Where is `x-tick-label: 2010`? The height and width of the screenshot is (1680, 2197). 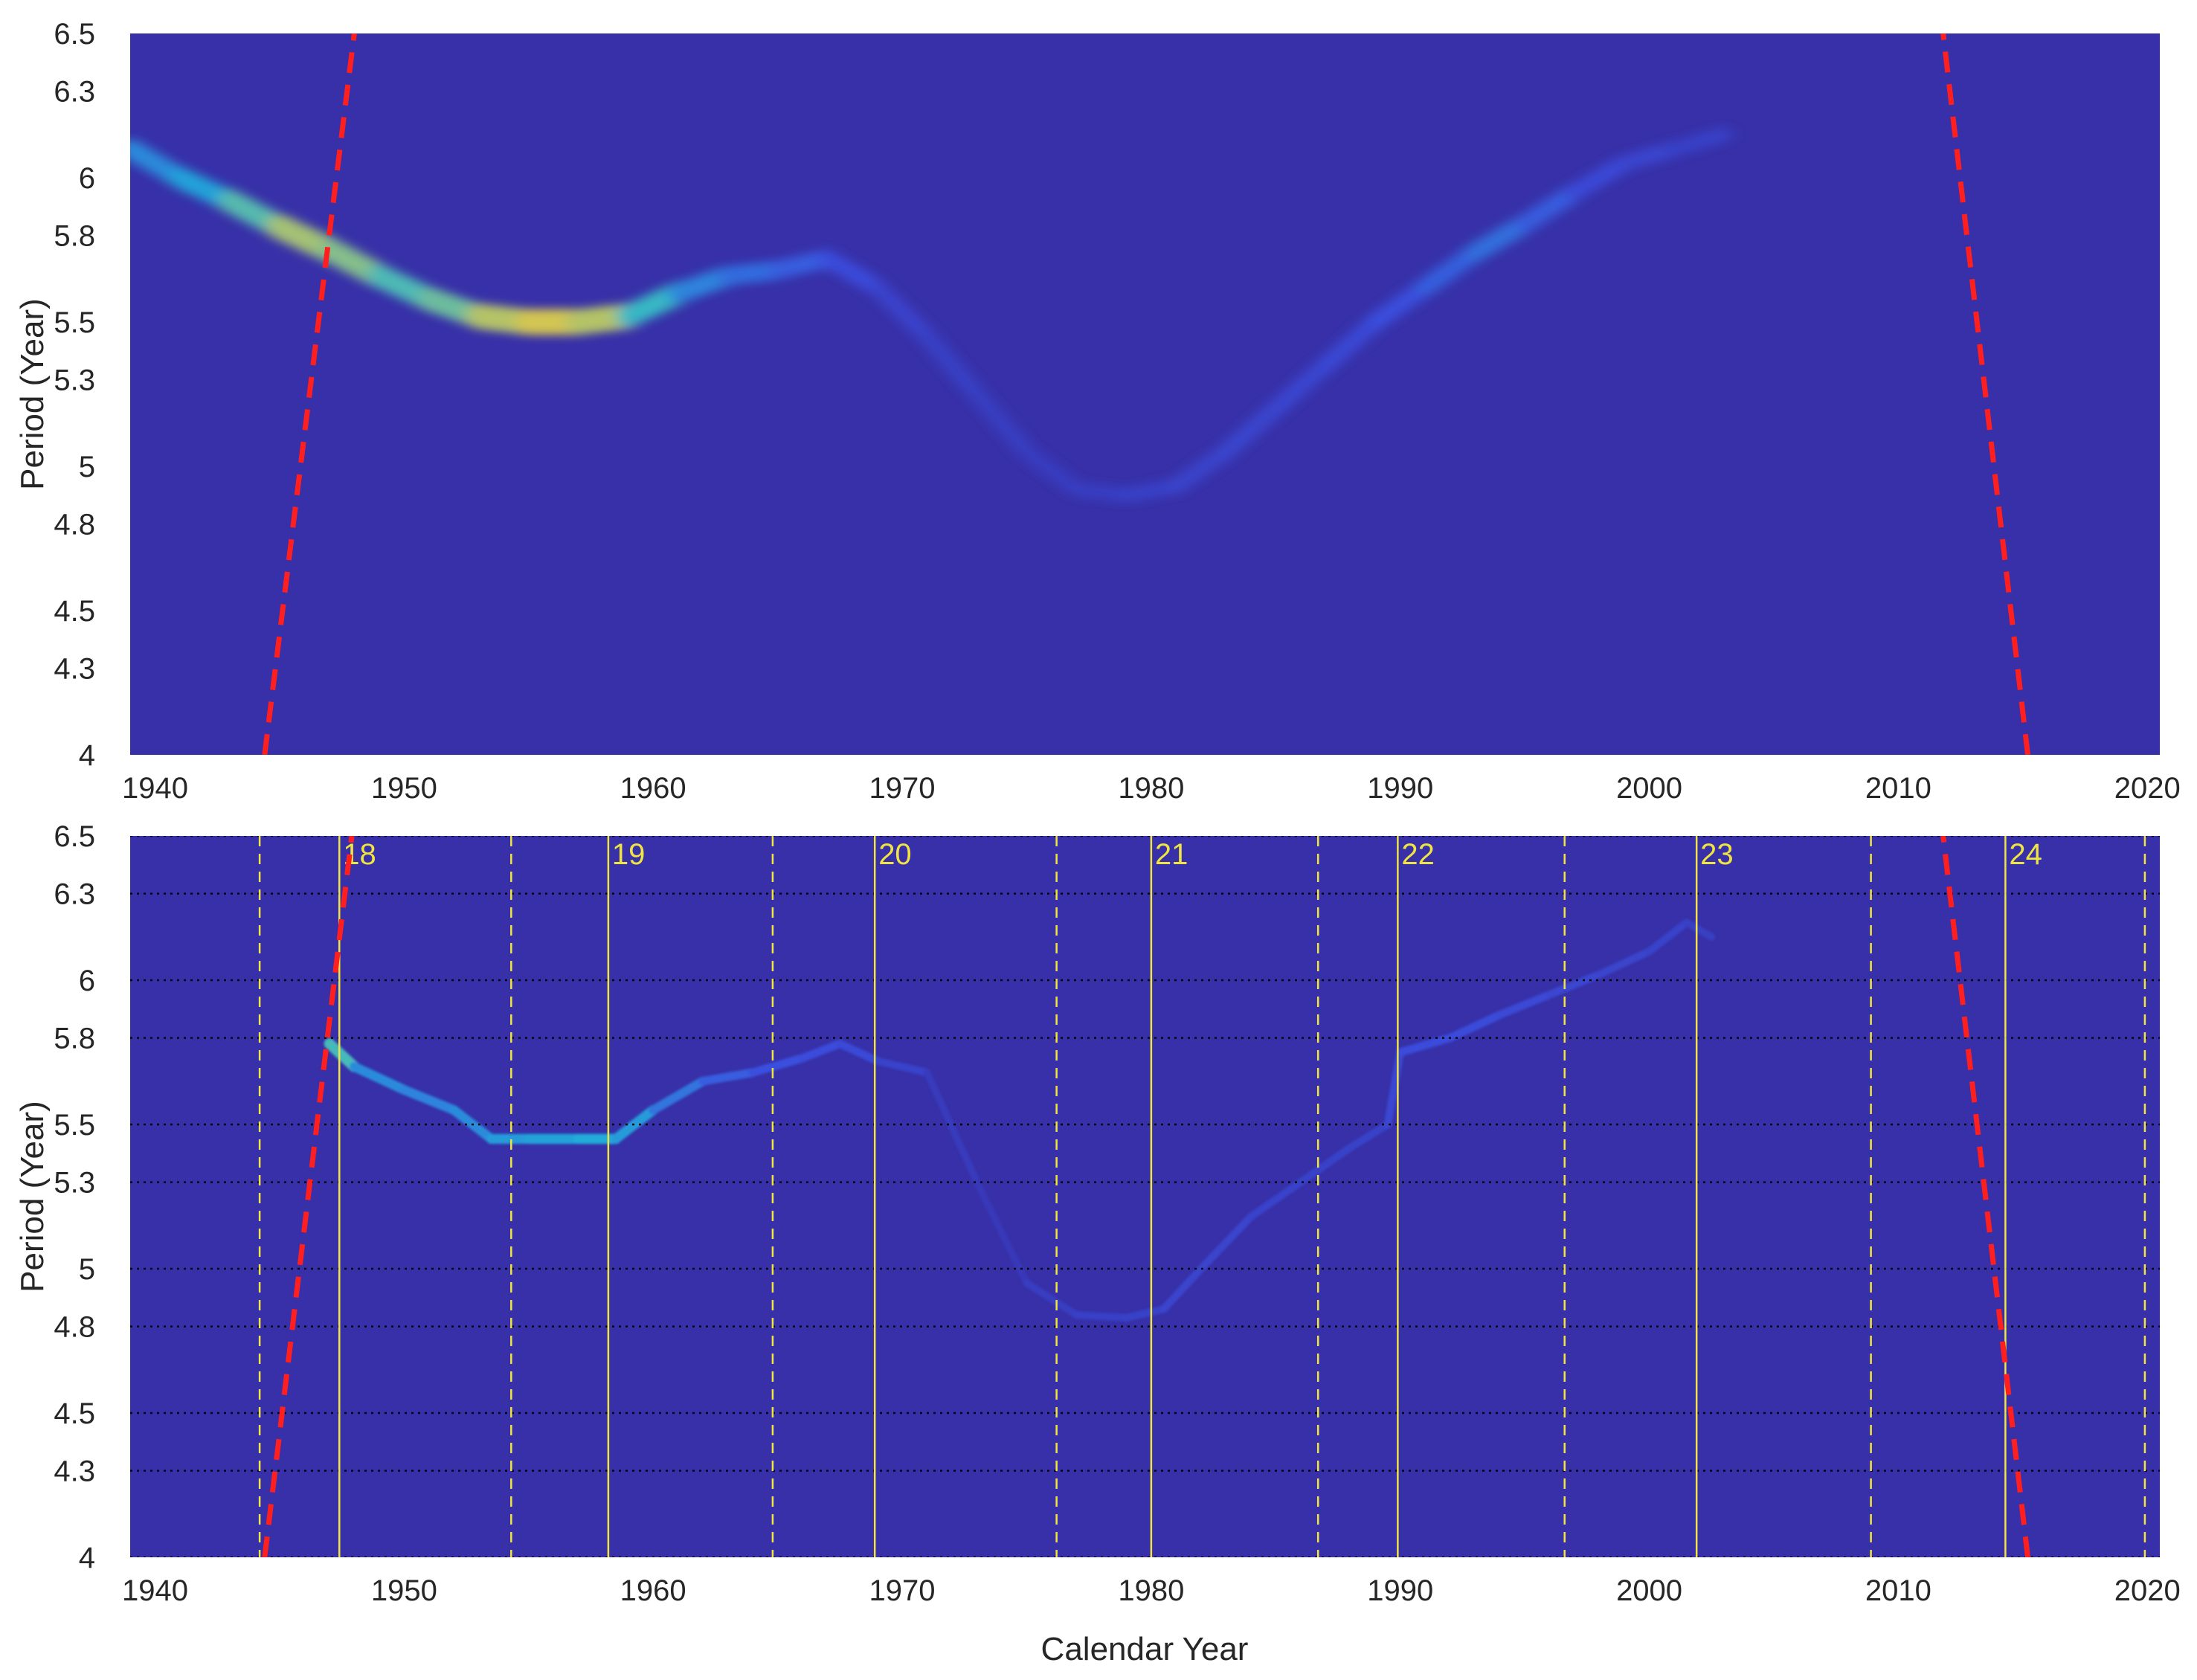 x-tick-label: 2010 is located at coordinates (1898, 1590).